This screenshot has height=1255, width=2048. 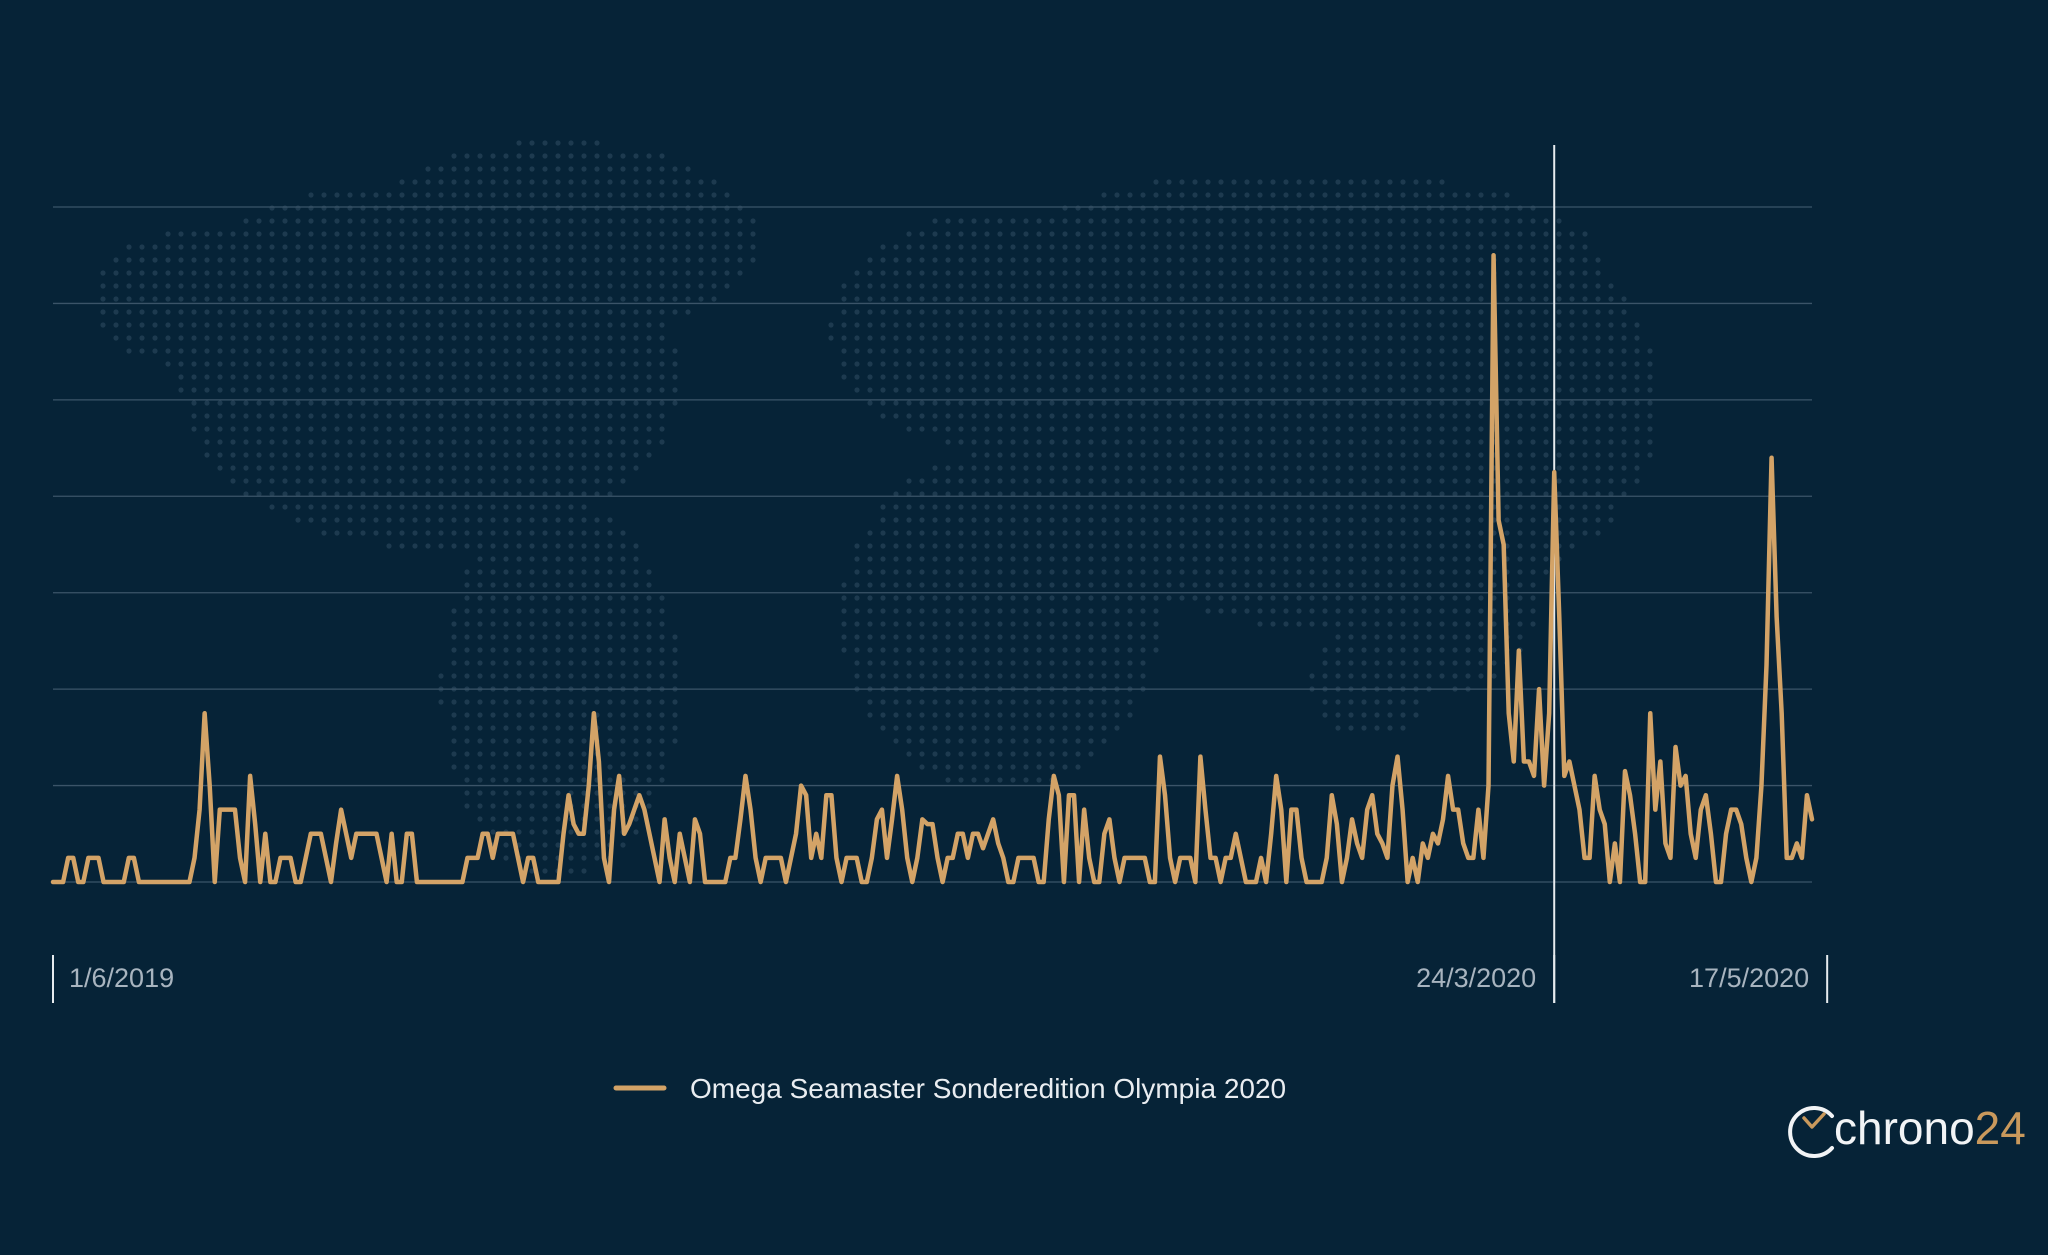 I want to click on logo-suffix: 24, so click(x=2000, y=1128).